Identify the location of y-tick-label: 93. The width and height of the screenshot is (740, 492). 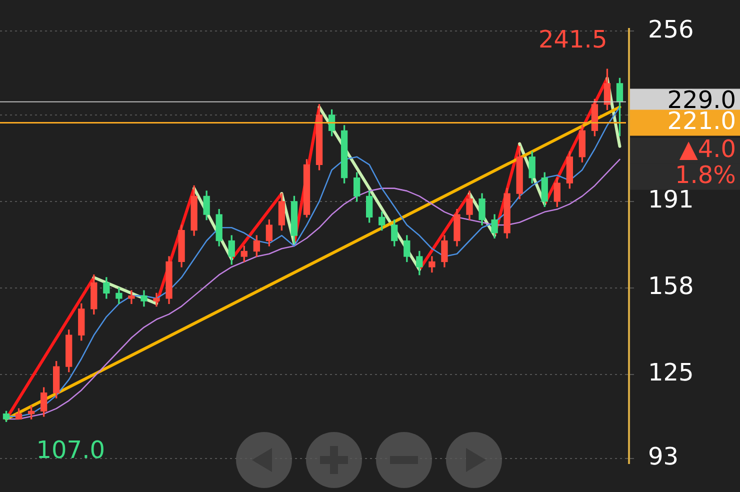
(663, 456).